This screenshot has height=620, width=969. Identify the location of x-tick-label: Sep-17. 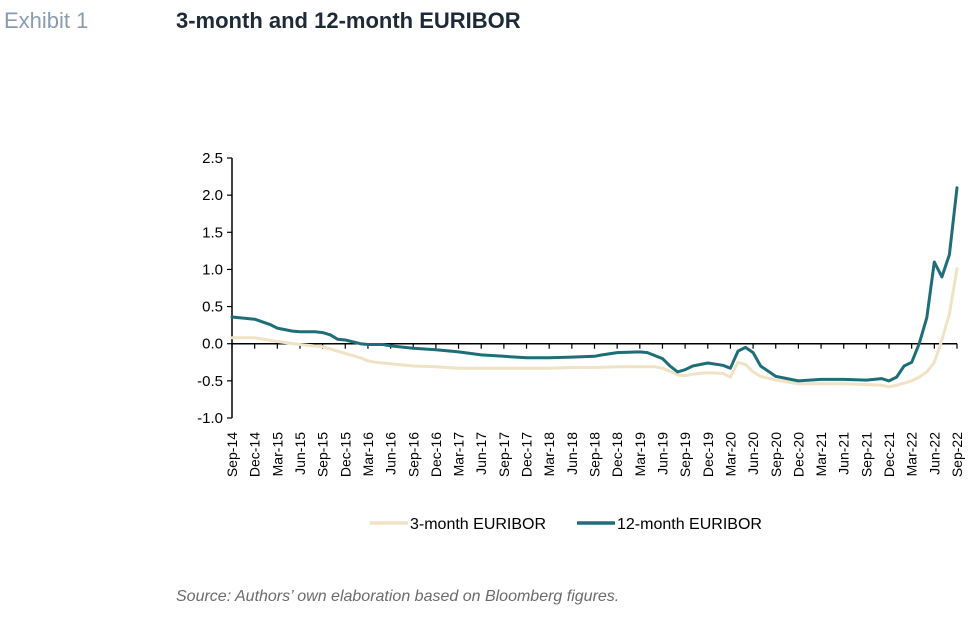
(504, 454).